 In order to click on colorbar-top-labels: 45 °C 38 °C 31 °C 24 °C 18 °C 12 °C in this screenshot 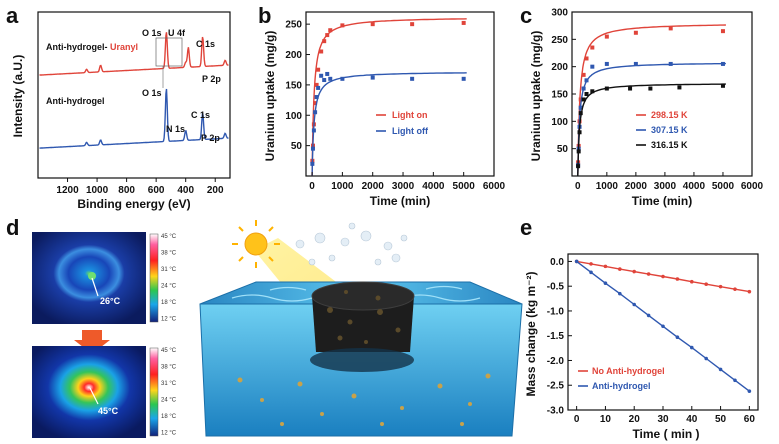, I will do `click(169, 278)`.